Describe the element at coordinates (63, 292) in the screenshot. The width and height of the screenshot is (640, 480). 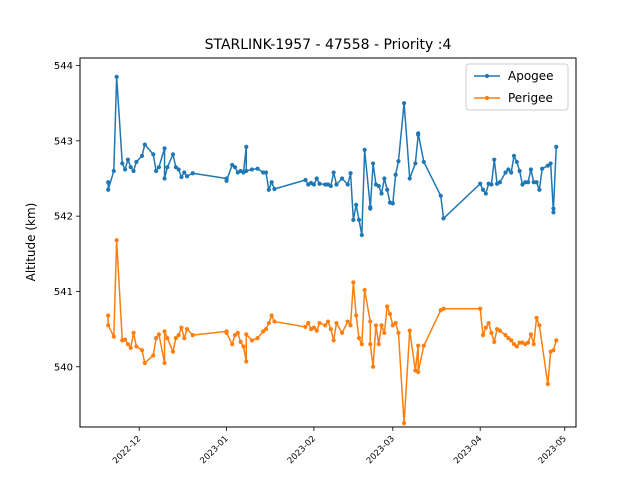
I see `y-tick-label: 541` at that location.